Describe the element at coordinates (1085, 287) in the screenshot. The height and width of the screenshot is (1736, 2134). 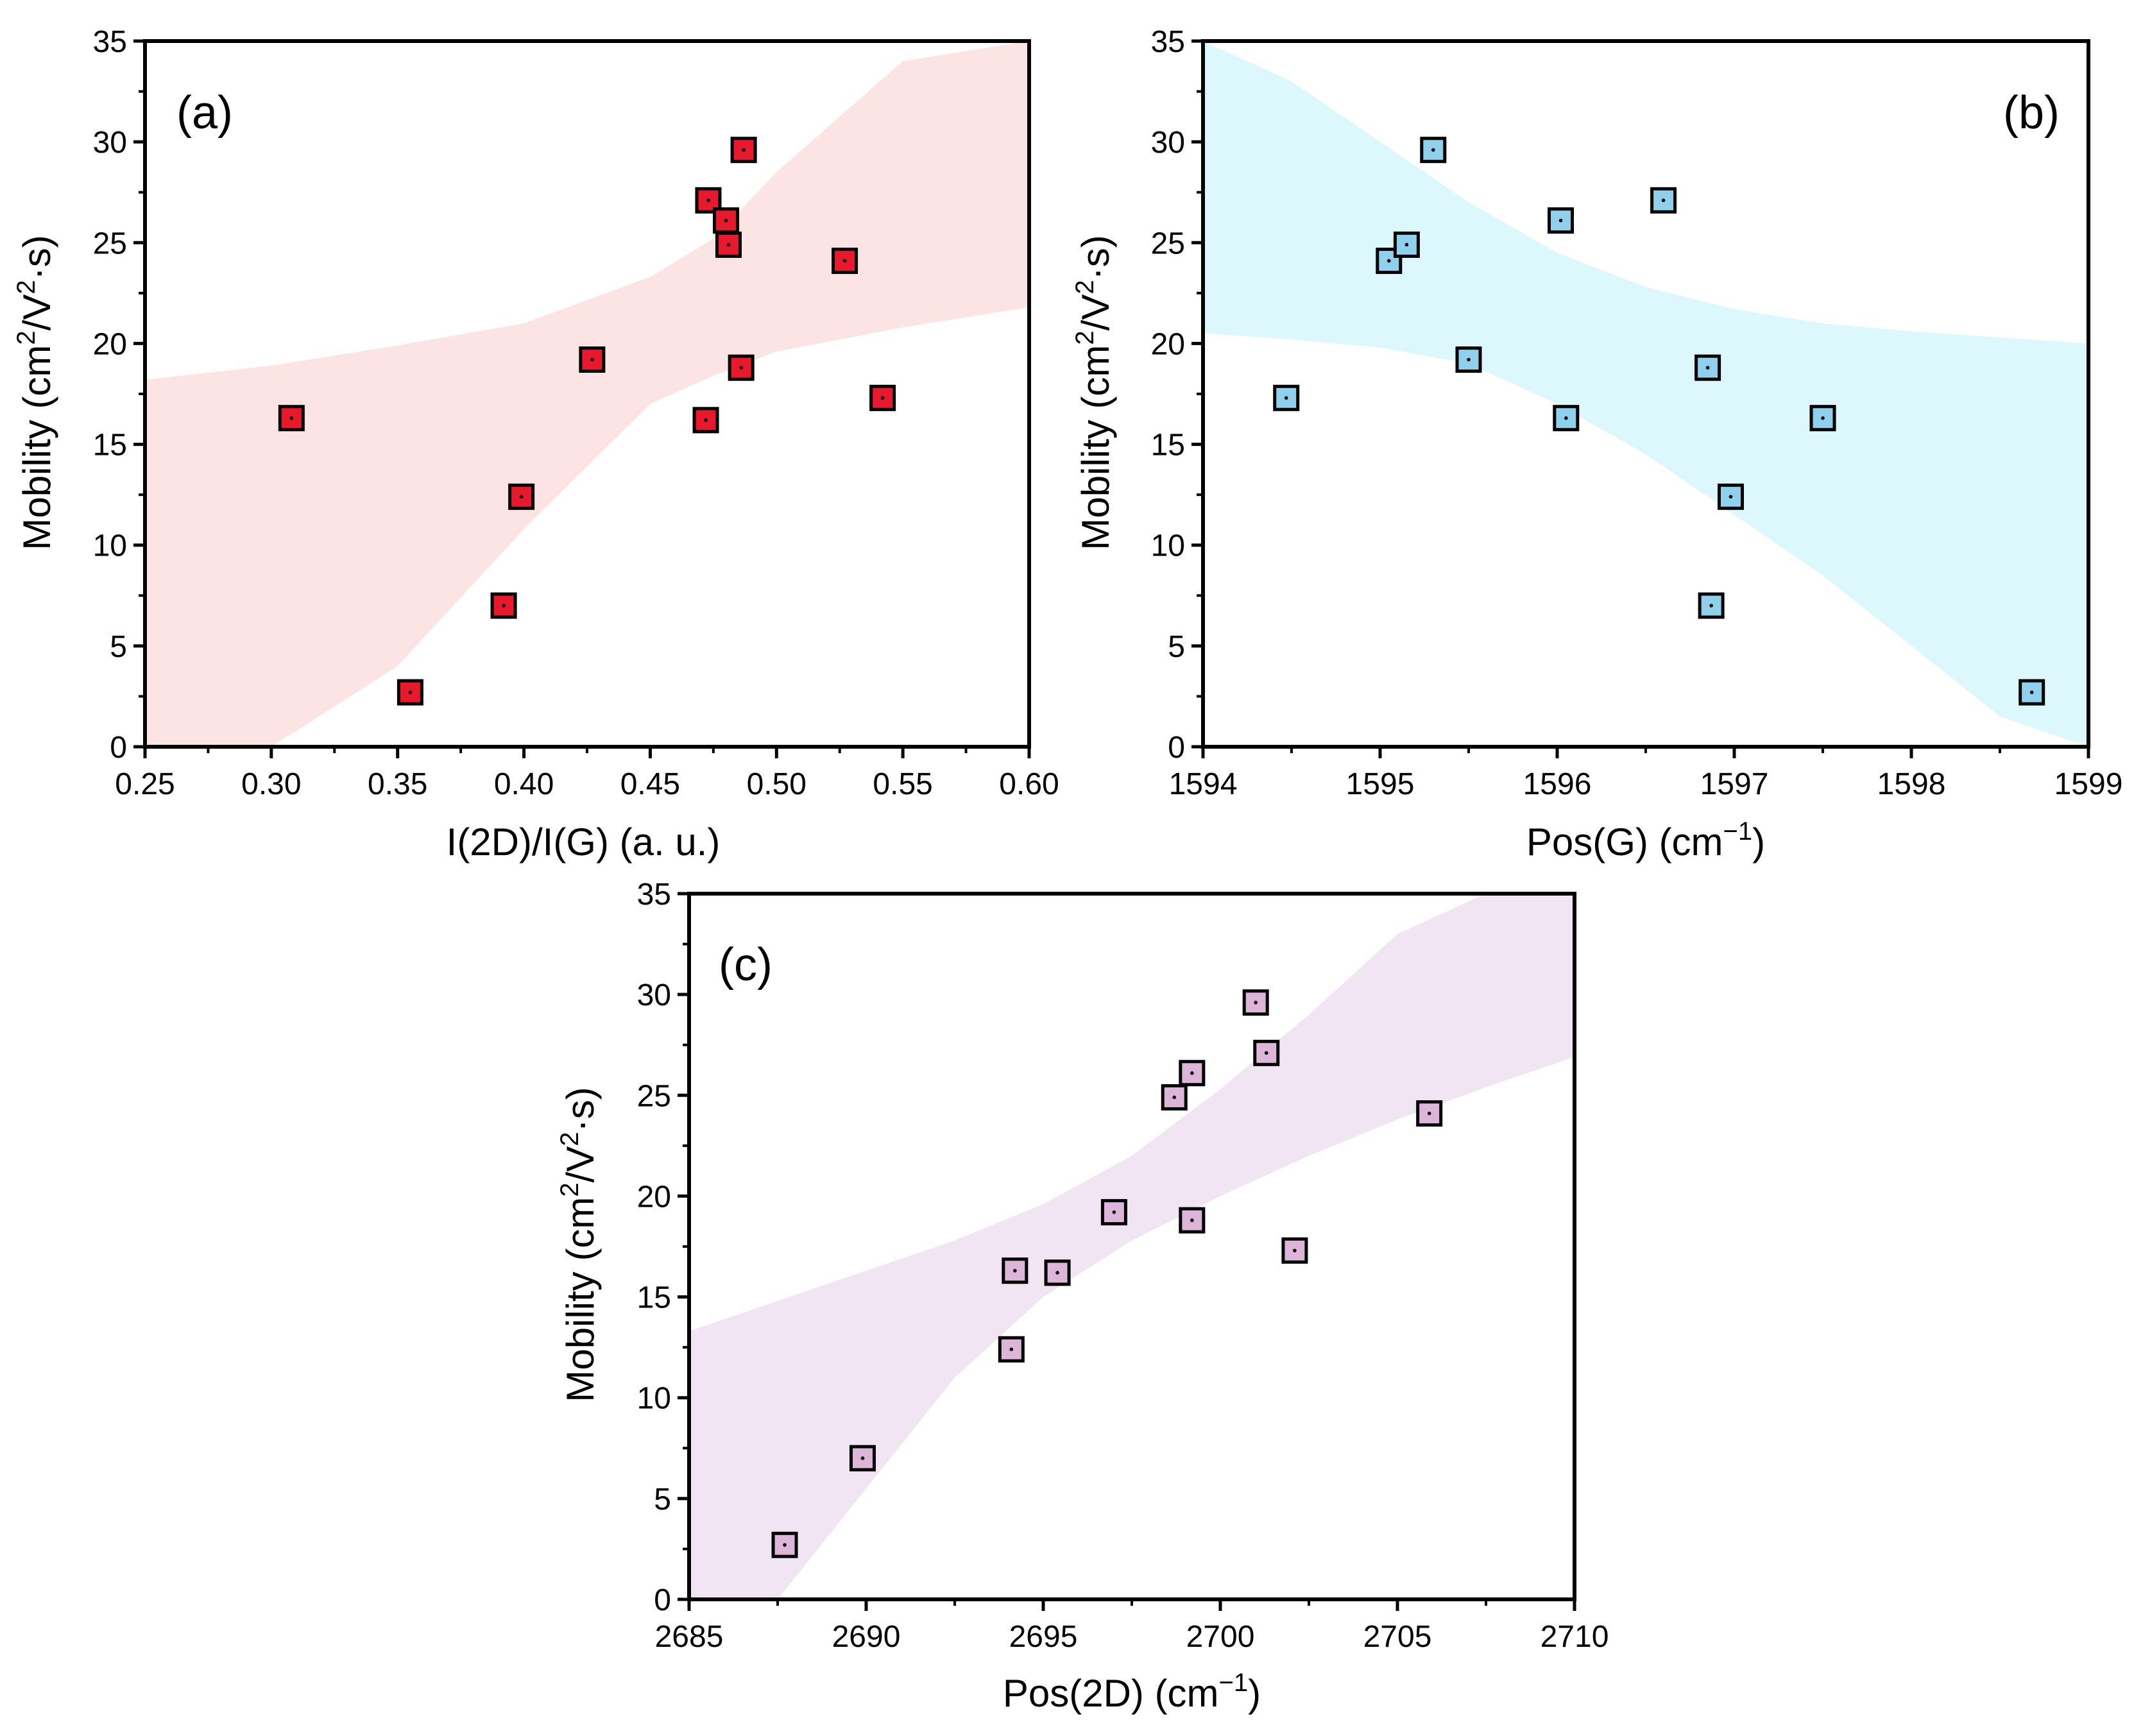
I see `y-axis-title-b-sup2: 2` at that location.